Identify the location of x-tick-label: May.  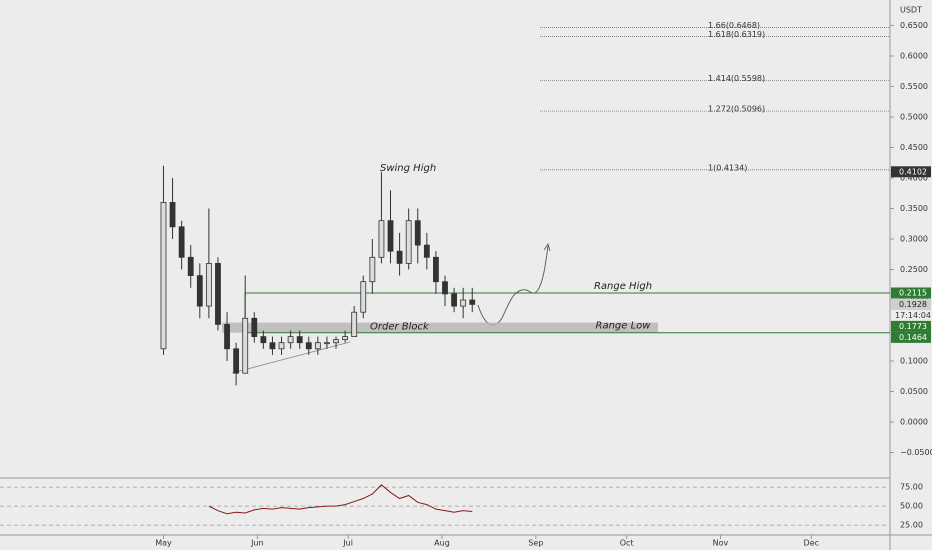
(163, 543).